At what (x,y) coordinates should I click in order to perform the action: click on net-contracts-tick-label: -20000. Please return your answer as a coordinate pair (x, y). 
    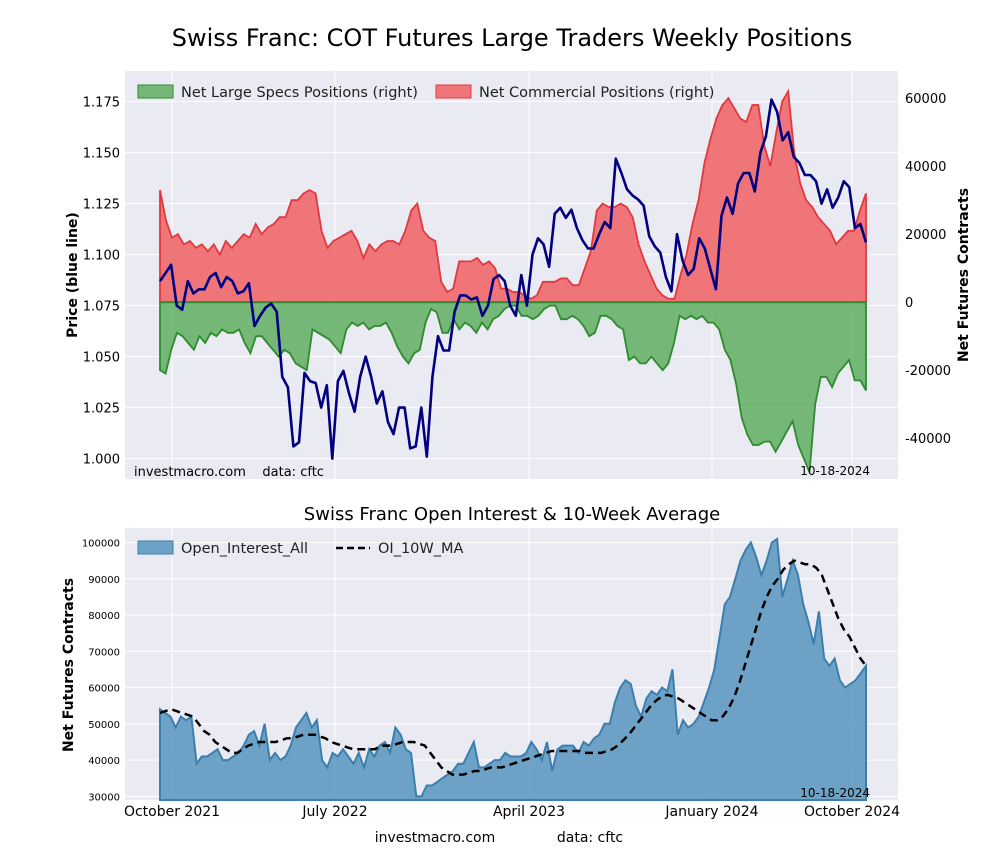
    Looking at the image, I should click on (928, 371).